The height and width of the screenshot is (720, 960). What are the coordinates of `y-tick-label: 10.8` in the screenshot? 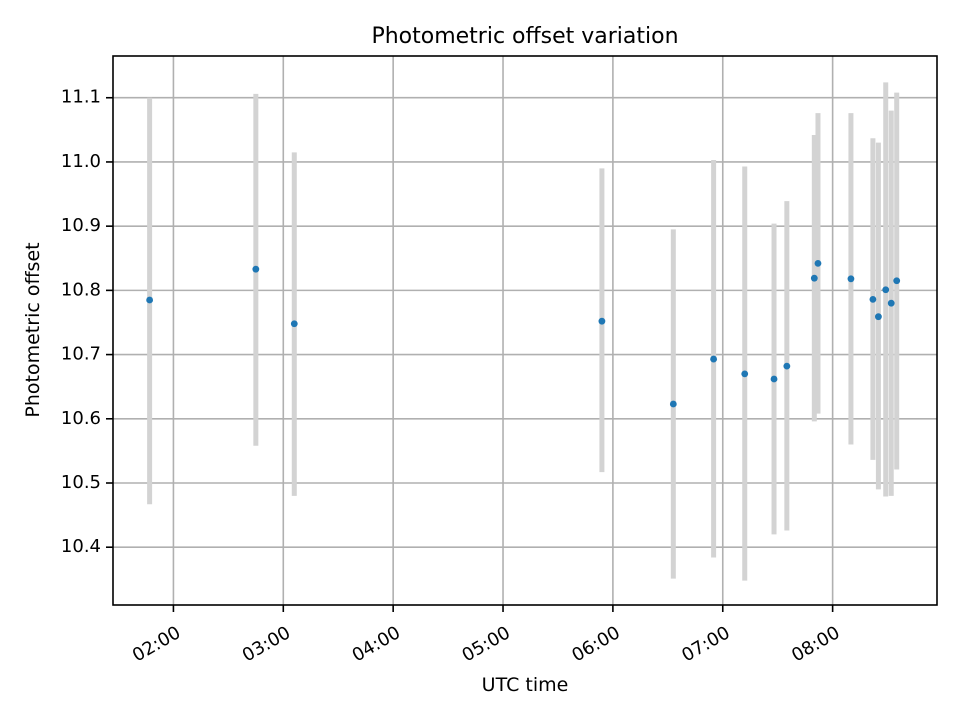 It's located at (81, 289).